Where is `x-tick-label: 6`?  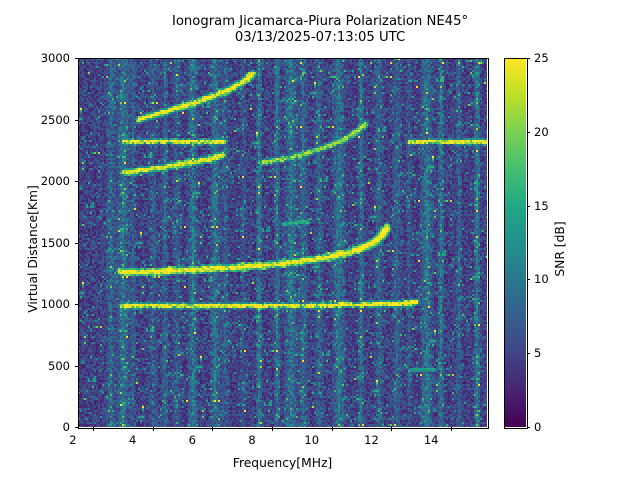
x-tick-label: 6 is located at coordinates (192, 440).